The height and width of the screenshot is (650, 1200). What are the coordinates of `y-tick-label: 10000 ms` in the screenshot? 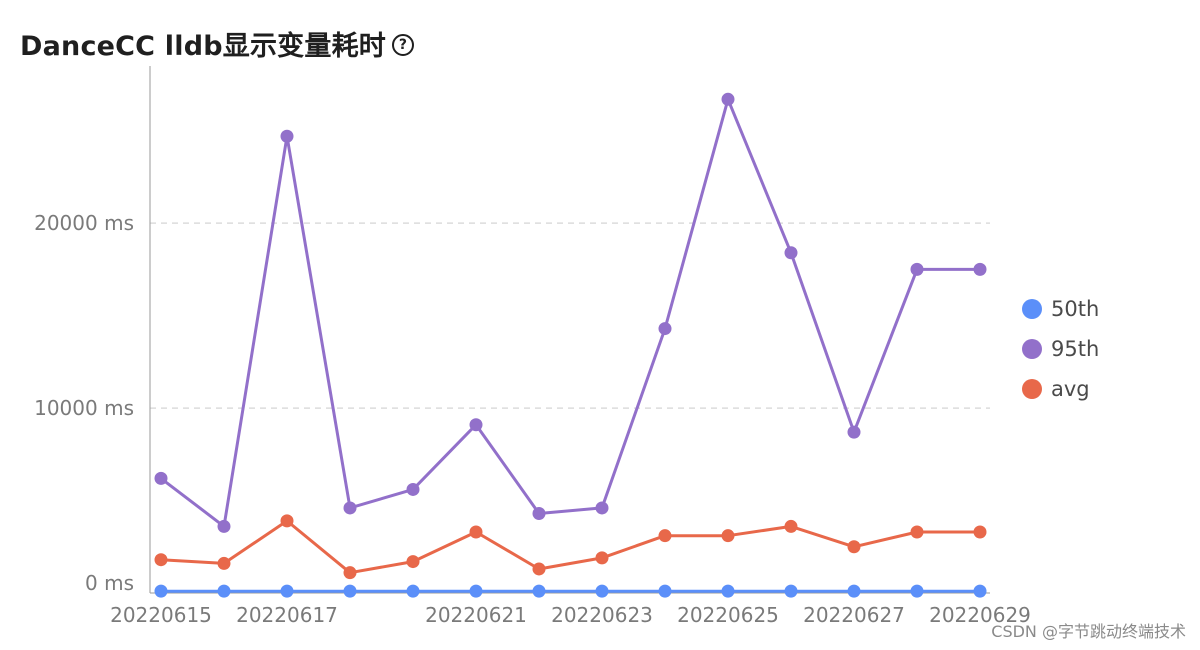 It's located at (84, 408).